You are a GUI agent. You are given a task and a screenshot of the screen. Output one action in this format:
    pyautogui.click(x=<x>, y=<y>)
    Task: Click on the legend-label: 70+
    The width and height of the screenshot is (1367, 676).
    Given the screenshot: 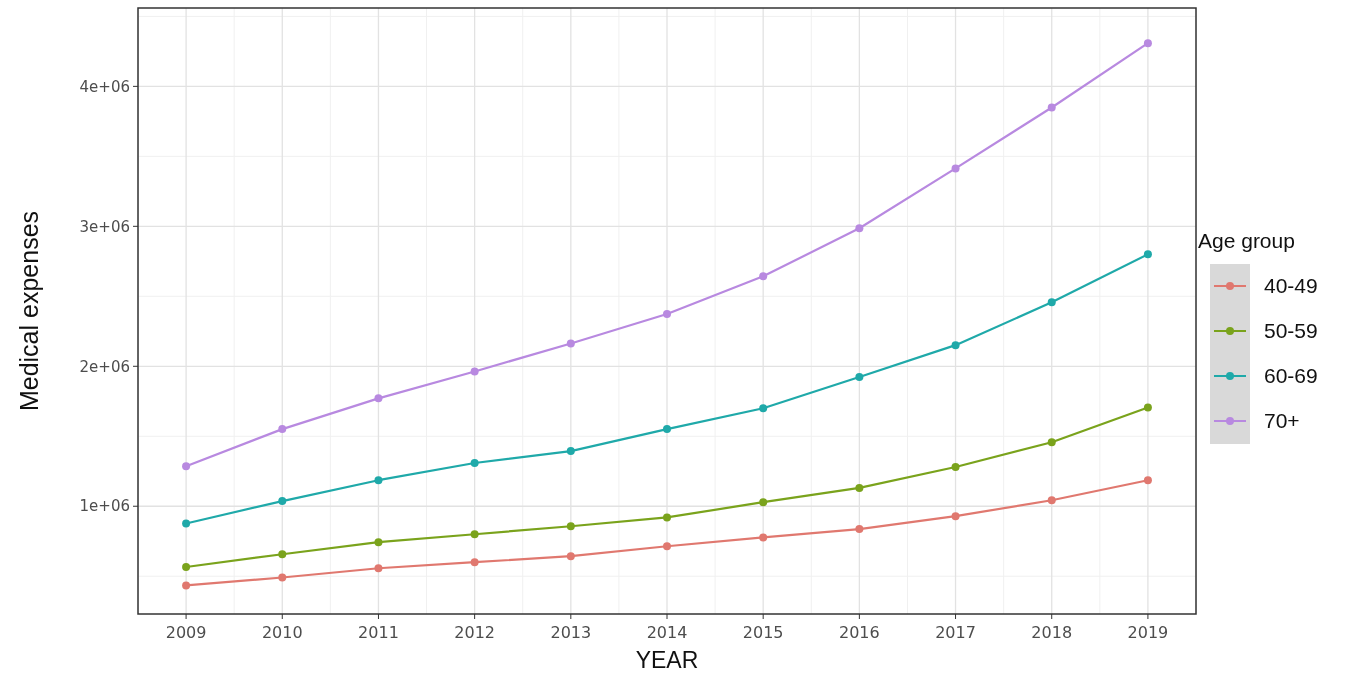 What is the action you would take?
    pyautogui.click(x=1282, y=421)
    